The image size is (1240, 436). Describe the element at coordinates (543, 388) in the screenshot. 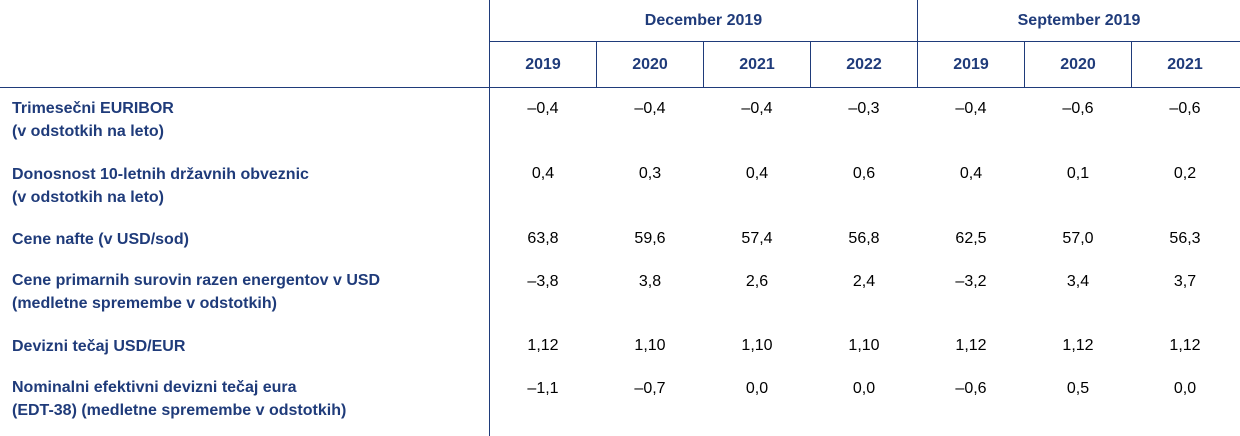

I see `table-cell: –1,1` at that location.